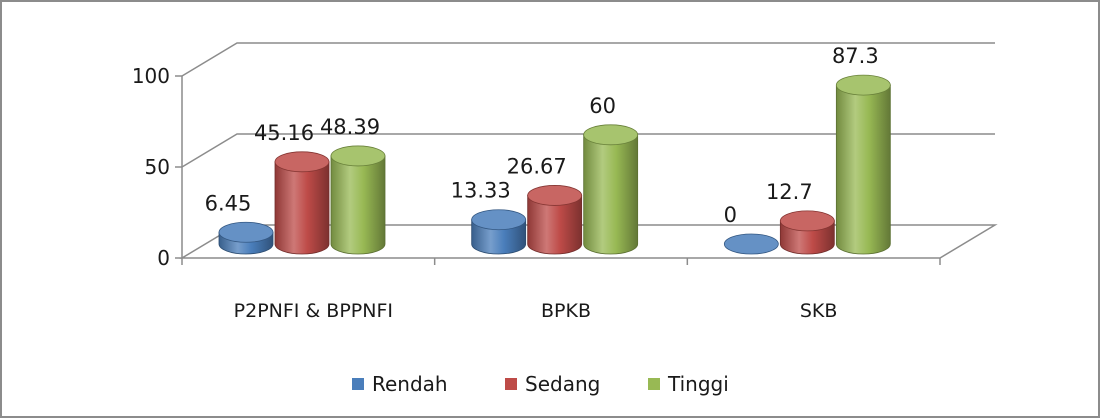 Image resolution: width=1102 pixels, height=420 pixels. Describe the element at coordinates (819, 311) in the screenshot. I see `category-label: SKB` at that location.